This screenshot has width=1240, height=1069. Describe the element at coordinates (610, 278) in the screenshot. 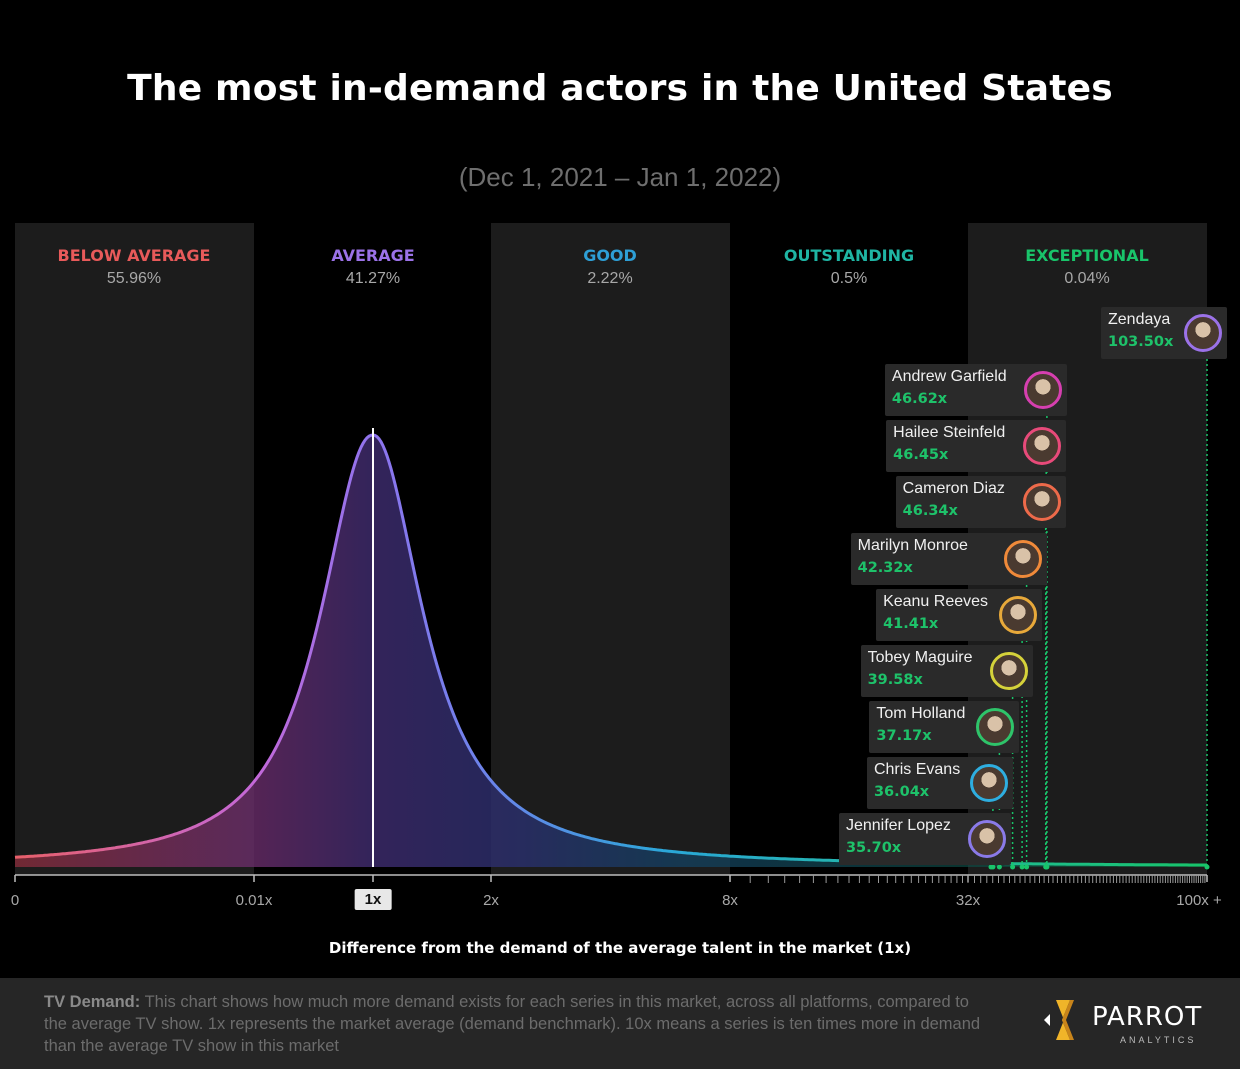

I see `band-percent-good: 2.22%` at that location.